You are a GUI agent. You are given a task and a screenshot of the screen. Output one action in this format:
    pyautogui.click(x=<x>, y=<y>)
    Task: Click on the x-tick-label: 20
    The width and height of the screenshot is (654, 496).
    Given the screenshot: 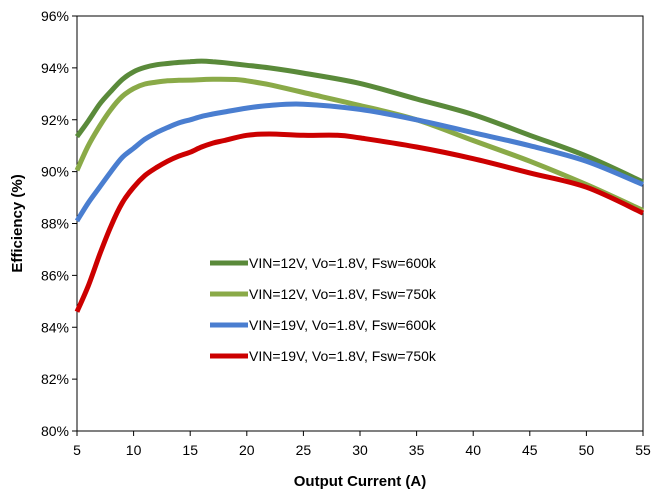 What is the action you would take?
    pyautogui.click(x=247, y=450)
    